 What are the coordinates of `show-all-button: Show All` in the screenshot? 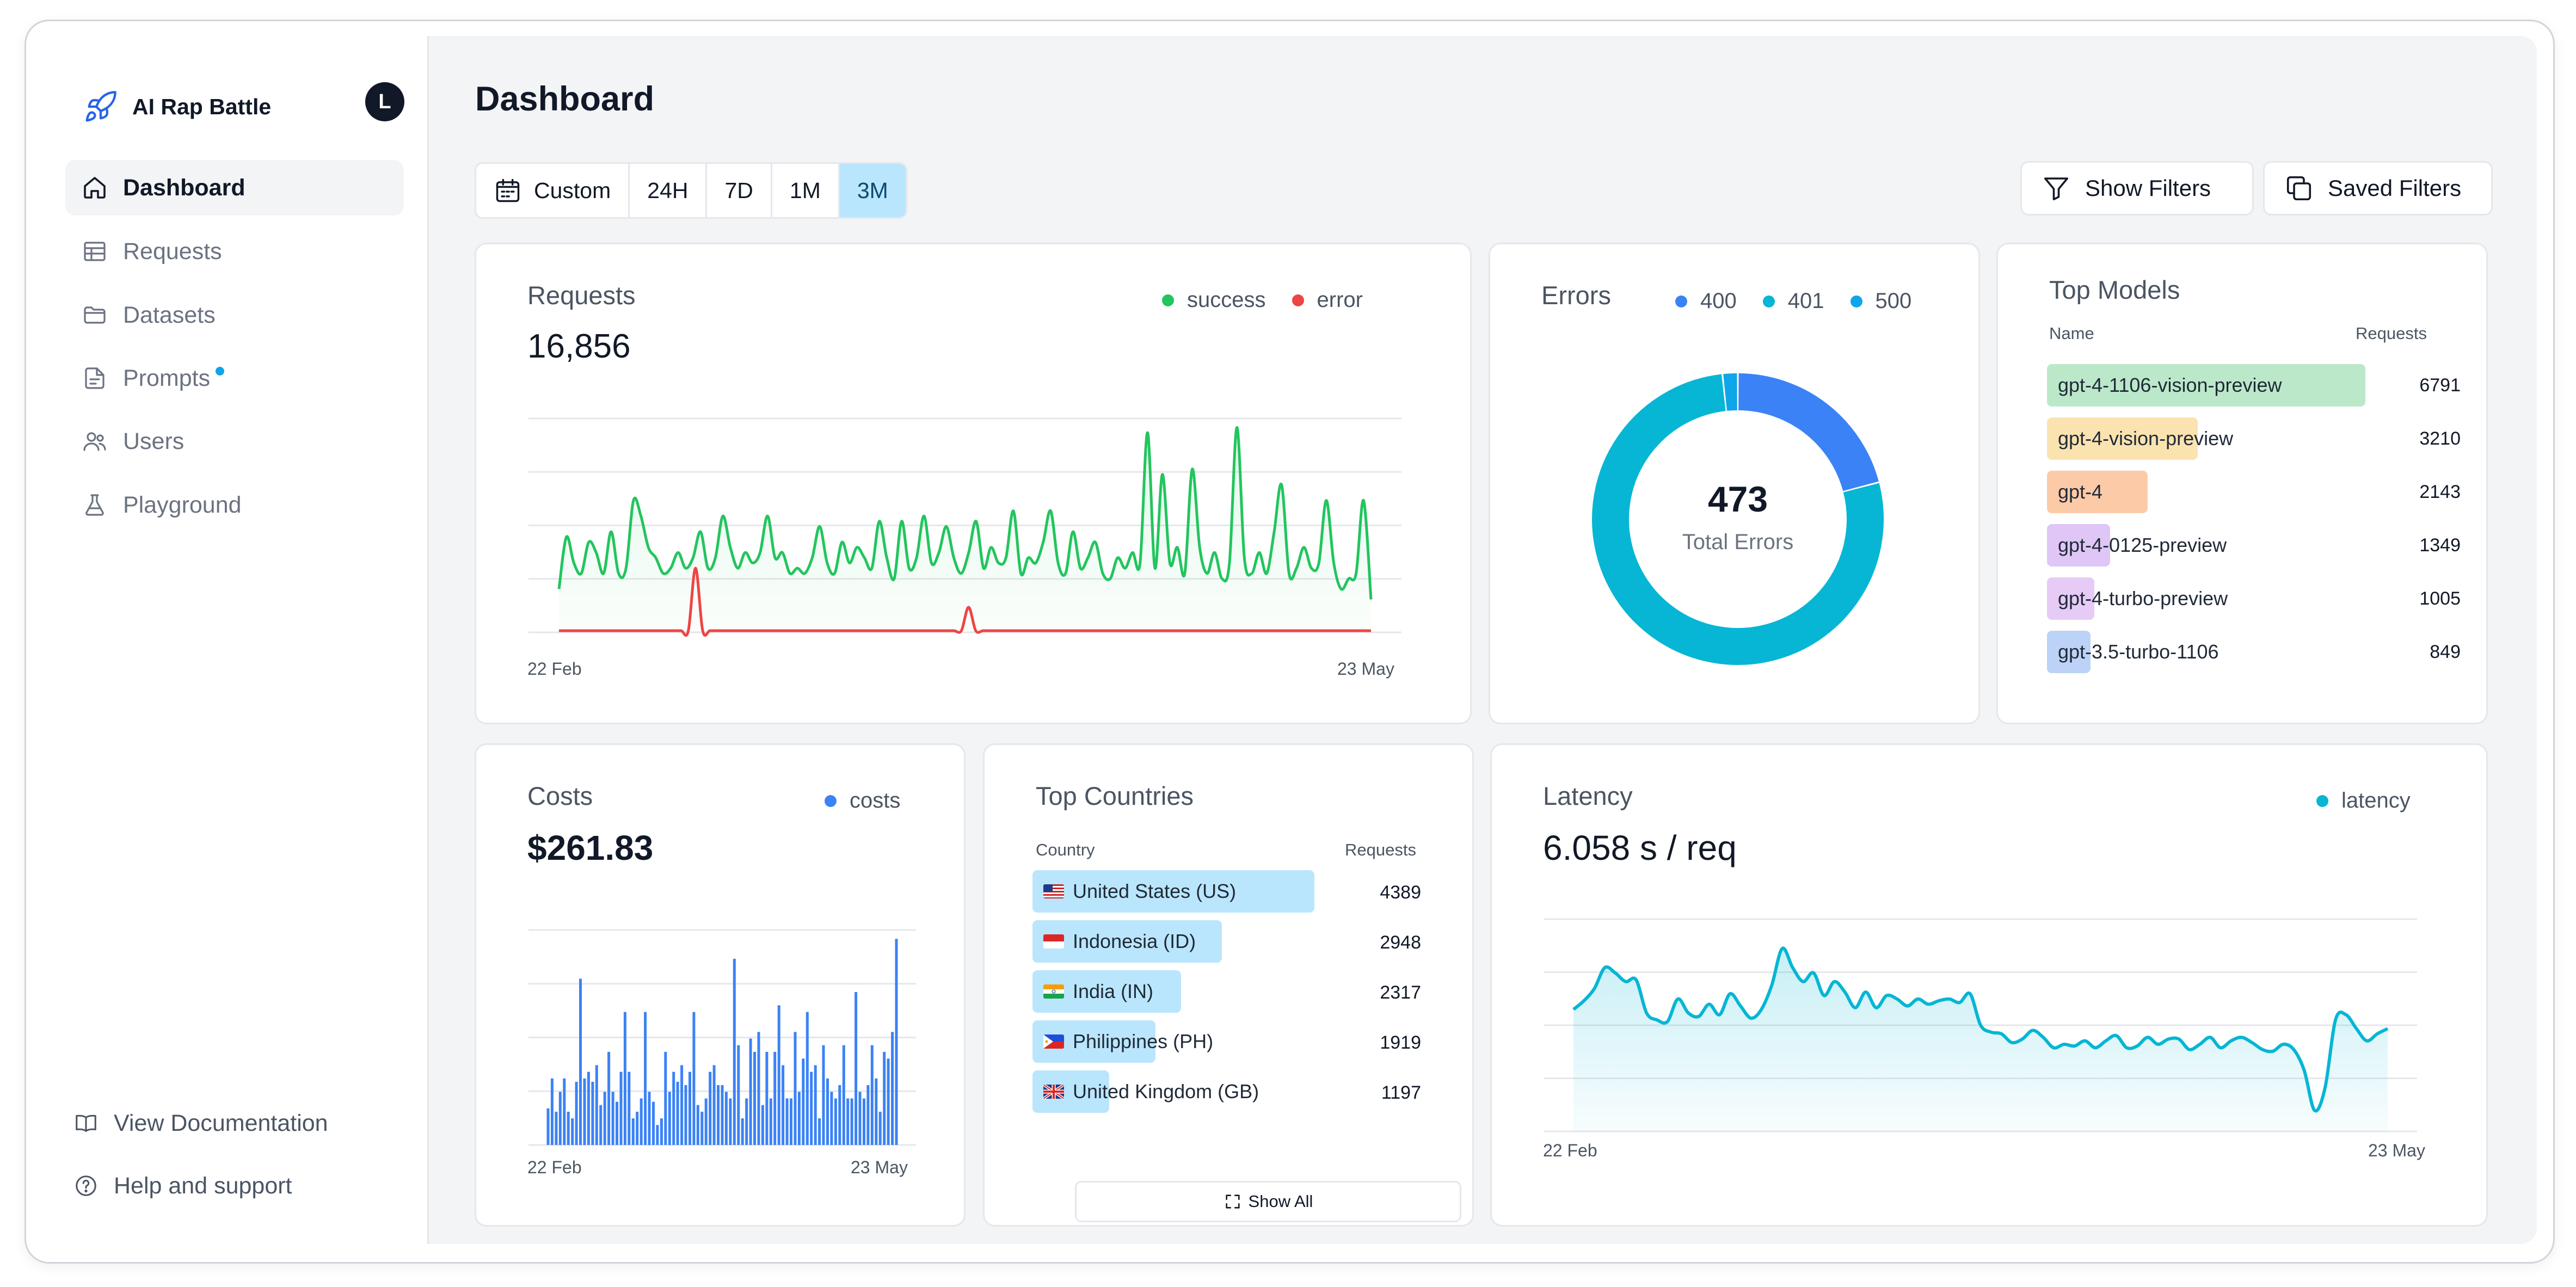 It's located at (1268, 1201).